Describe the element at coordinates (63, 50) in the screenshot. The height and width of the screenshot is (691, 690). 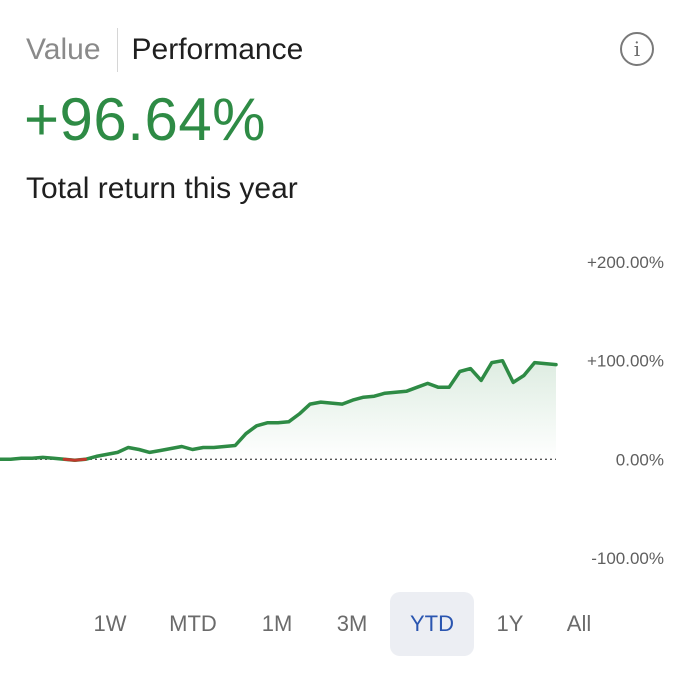
I see `tab-value: Value` at that location.